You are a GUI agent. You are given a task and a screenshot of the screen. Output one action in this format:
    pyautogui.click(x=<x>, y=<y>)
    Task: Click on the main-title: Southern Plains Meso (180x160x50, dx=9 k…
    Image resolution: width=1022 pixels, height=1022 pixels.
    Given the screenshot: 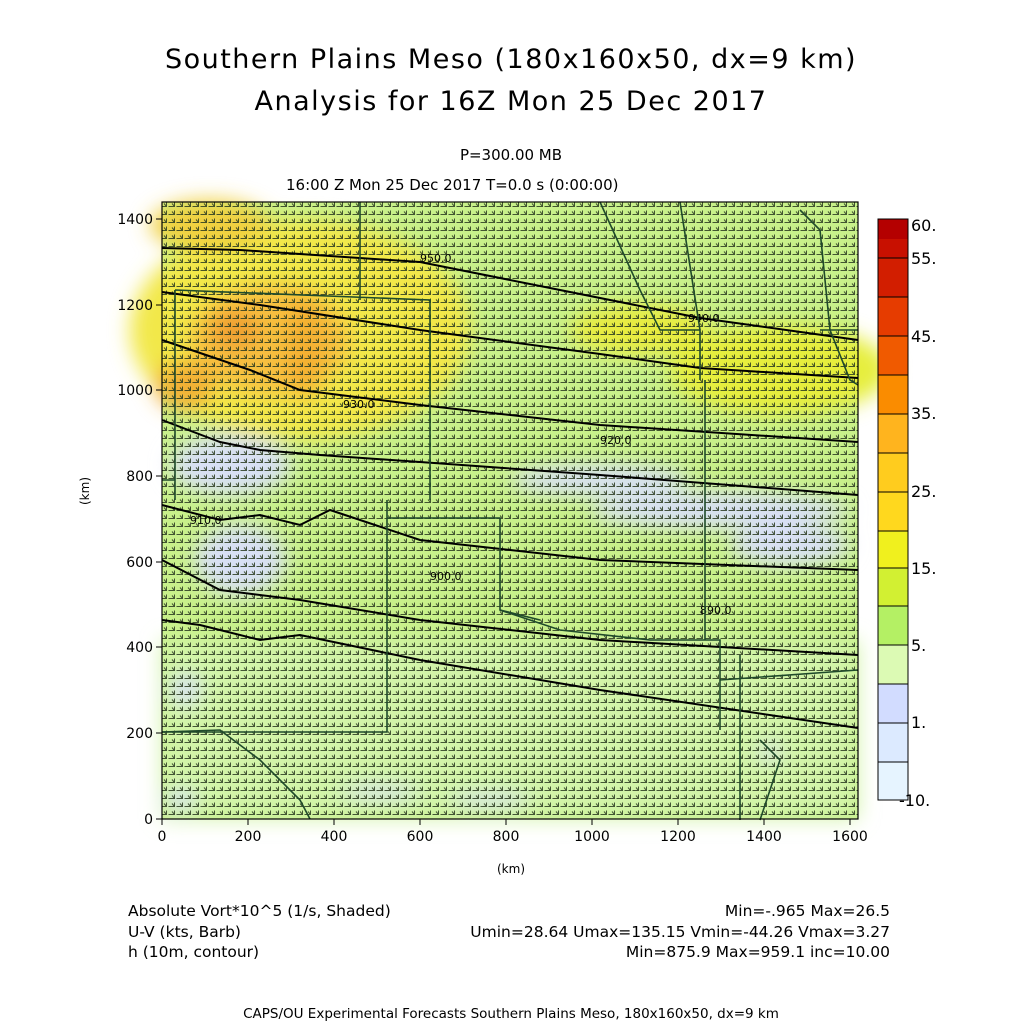 What is the action you would take?
    pyautogui.click(x=511, y=59)
    